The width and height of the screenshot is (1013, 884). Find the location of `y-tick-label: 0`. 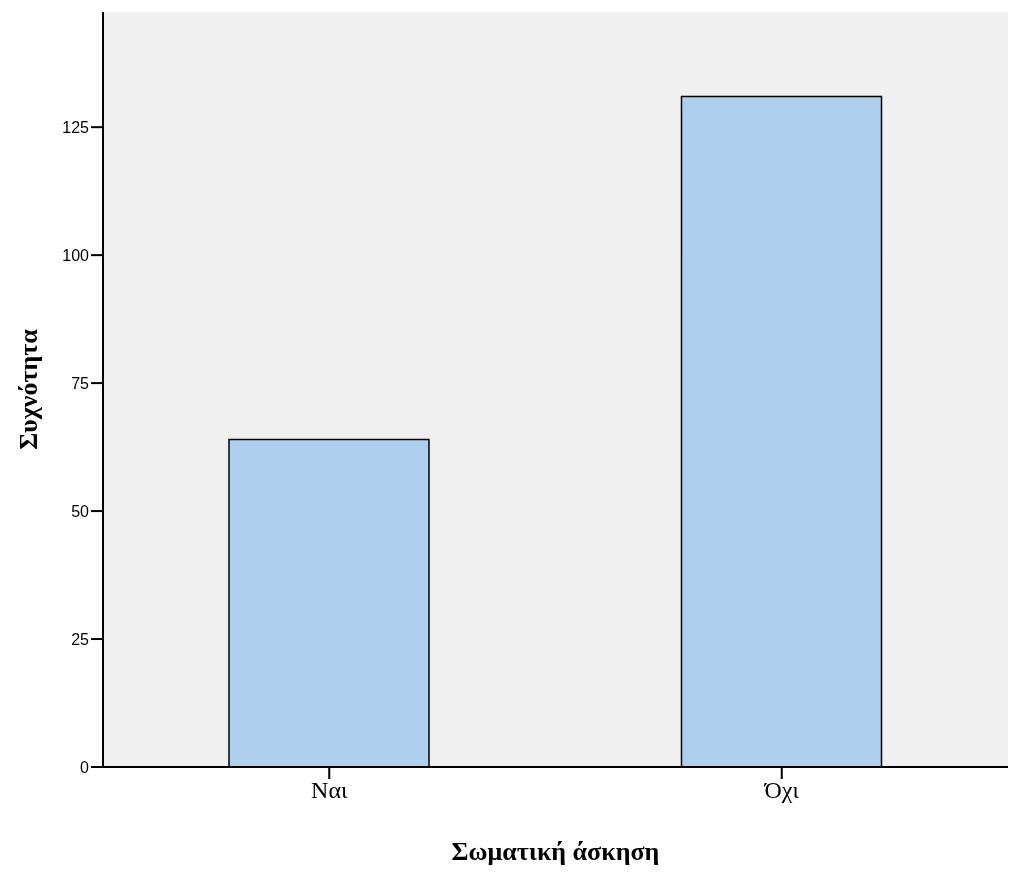

y-tick-label: 0 is located at coordinates (85, 767).